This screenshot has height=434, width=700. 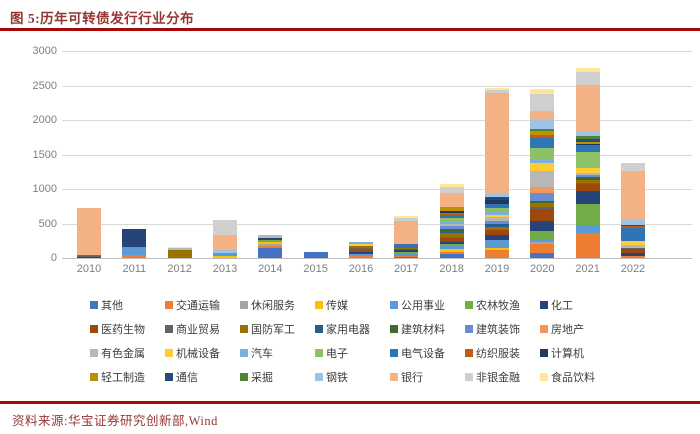 What do you see at coordinates (350, 29) in the screenshot?
I see `top-red-rule` at bounding box center [350, 29].